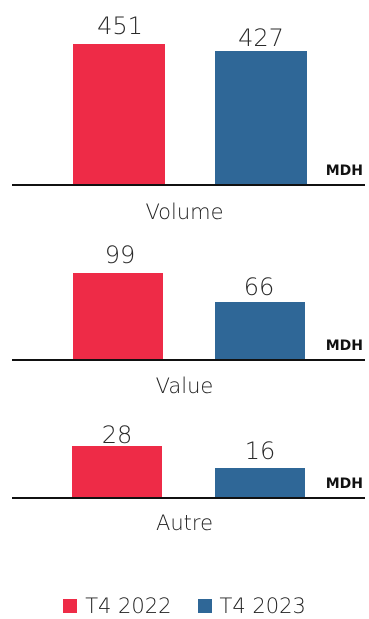 This screenshot has height=619, width=369. Describe the element at coordinates (204, 606) in the screenshot. I see `legend-swatch-2023` at that location.